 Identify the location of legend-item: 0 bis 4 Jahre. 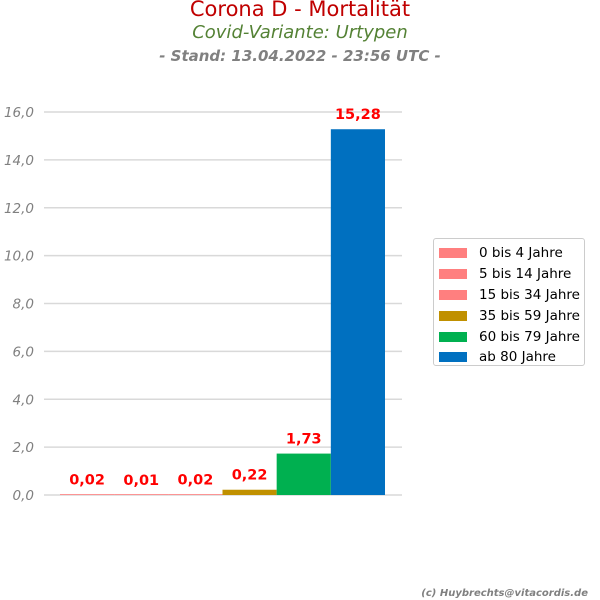
(511, 253).